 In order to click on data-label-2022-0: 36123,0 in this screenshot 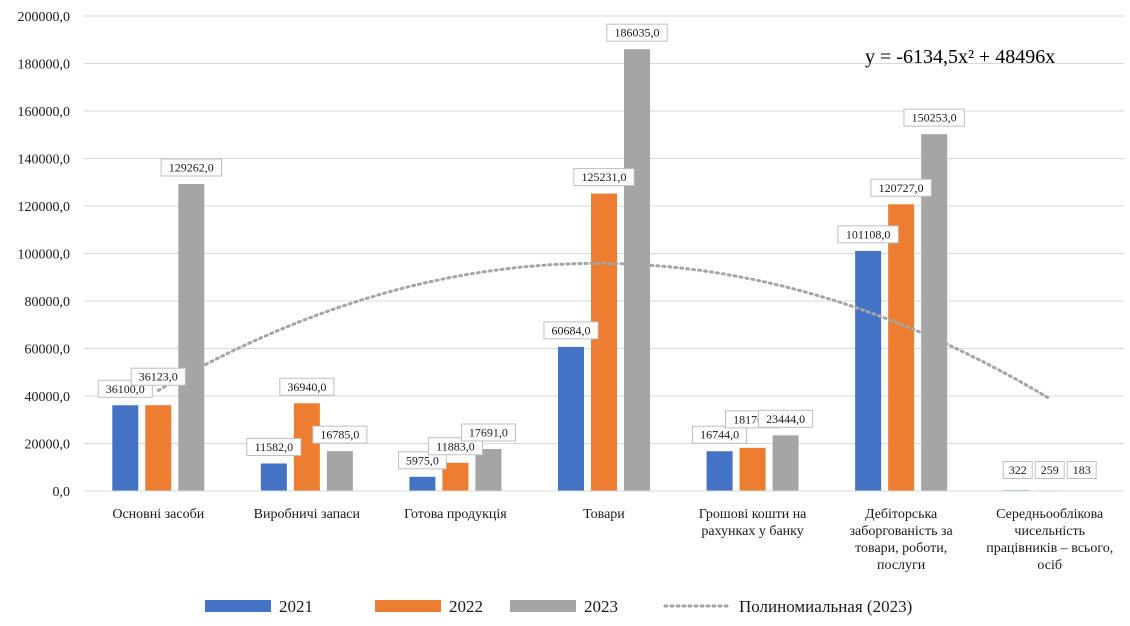, I will do `click(158, 376)`.